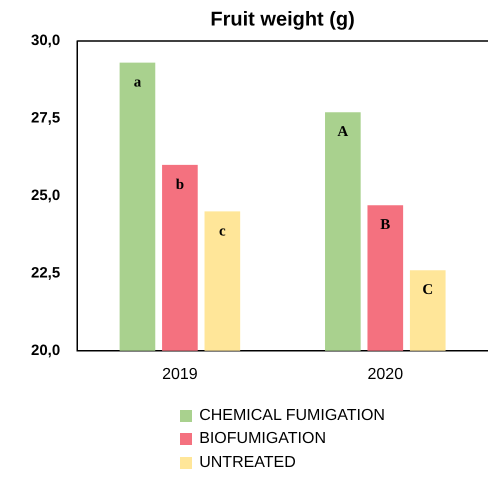 The height and width of the screenshot is (479, 488). I want to click on x-tick-label: 2020, so click(386, 374).